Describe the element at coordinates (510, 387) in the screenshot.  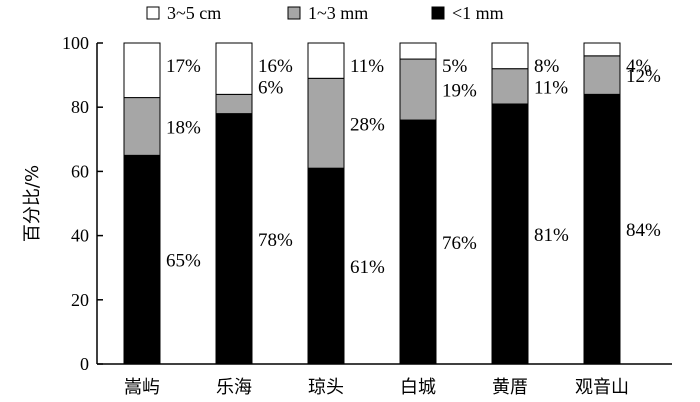
I see `x-tick-label: 黄厝` at that location.